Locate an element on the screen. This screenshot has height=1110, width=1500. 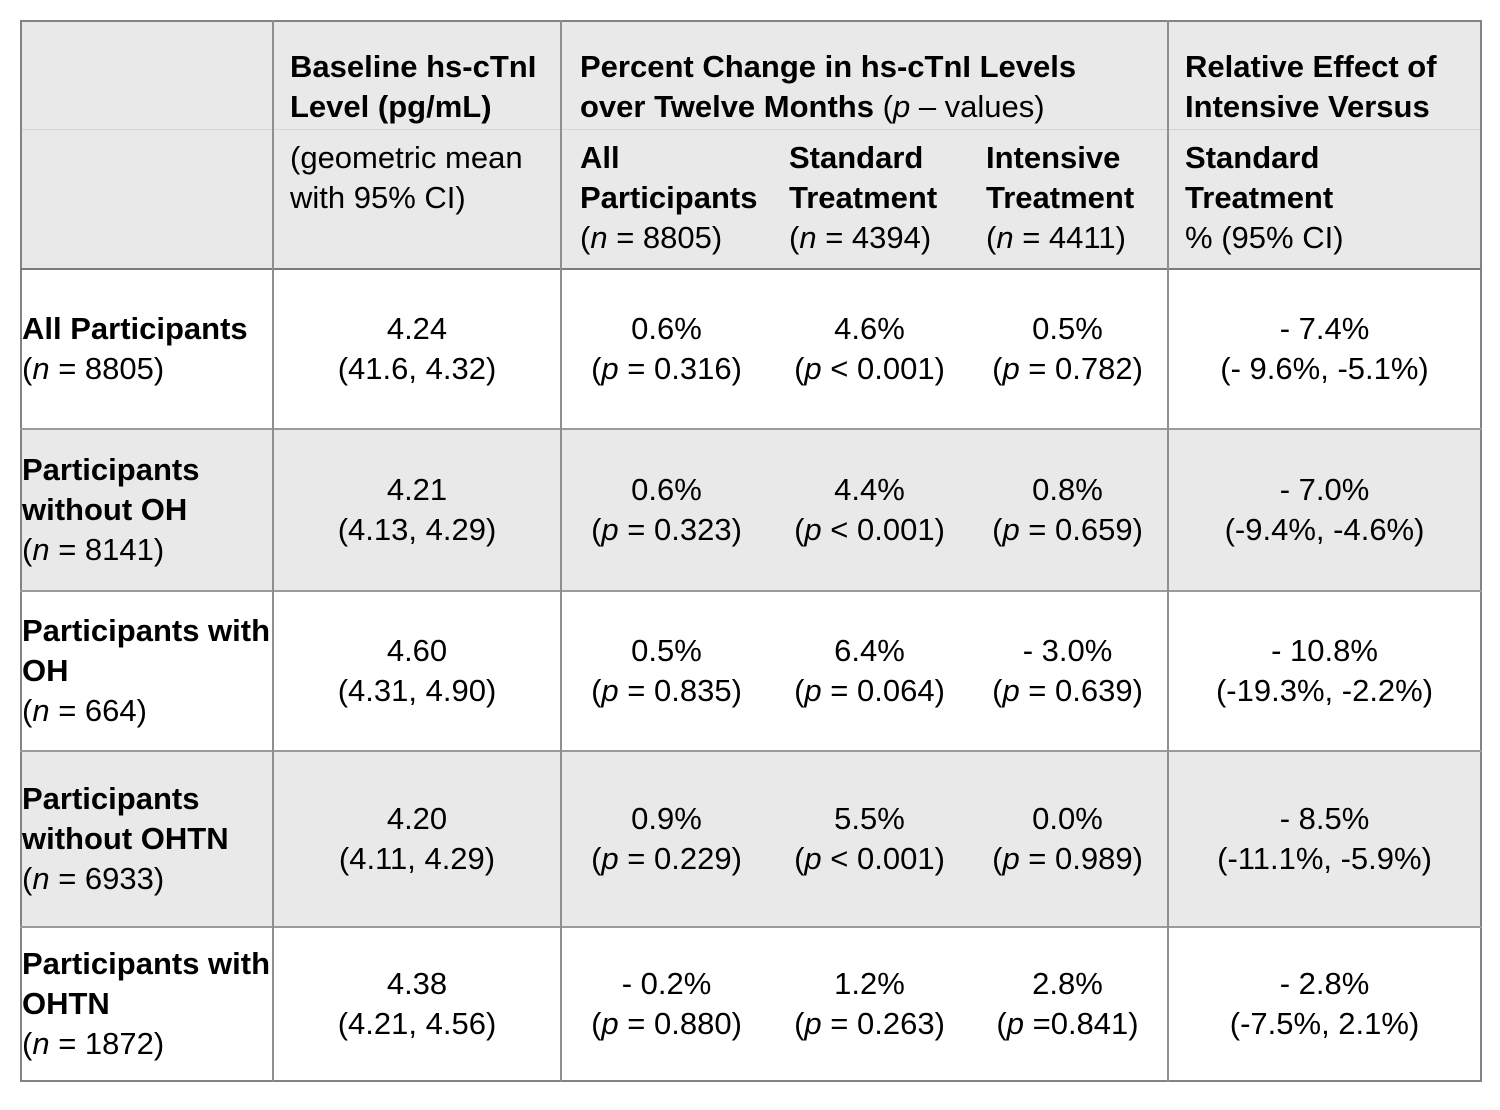
baseline-subtitle-cell: (geometric mean with 95% CI) is located at coordinates (416, 198).